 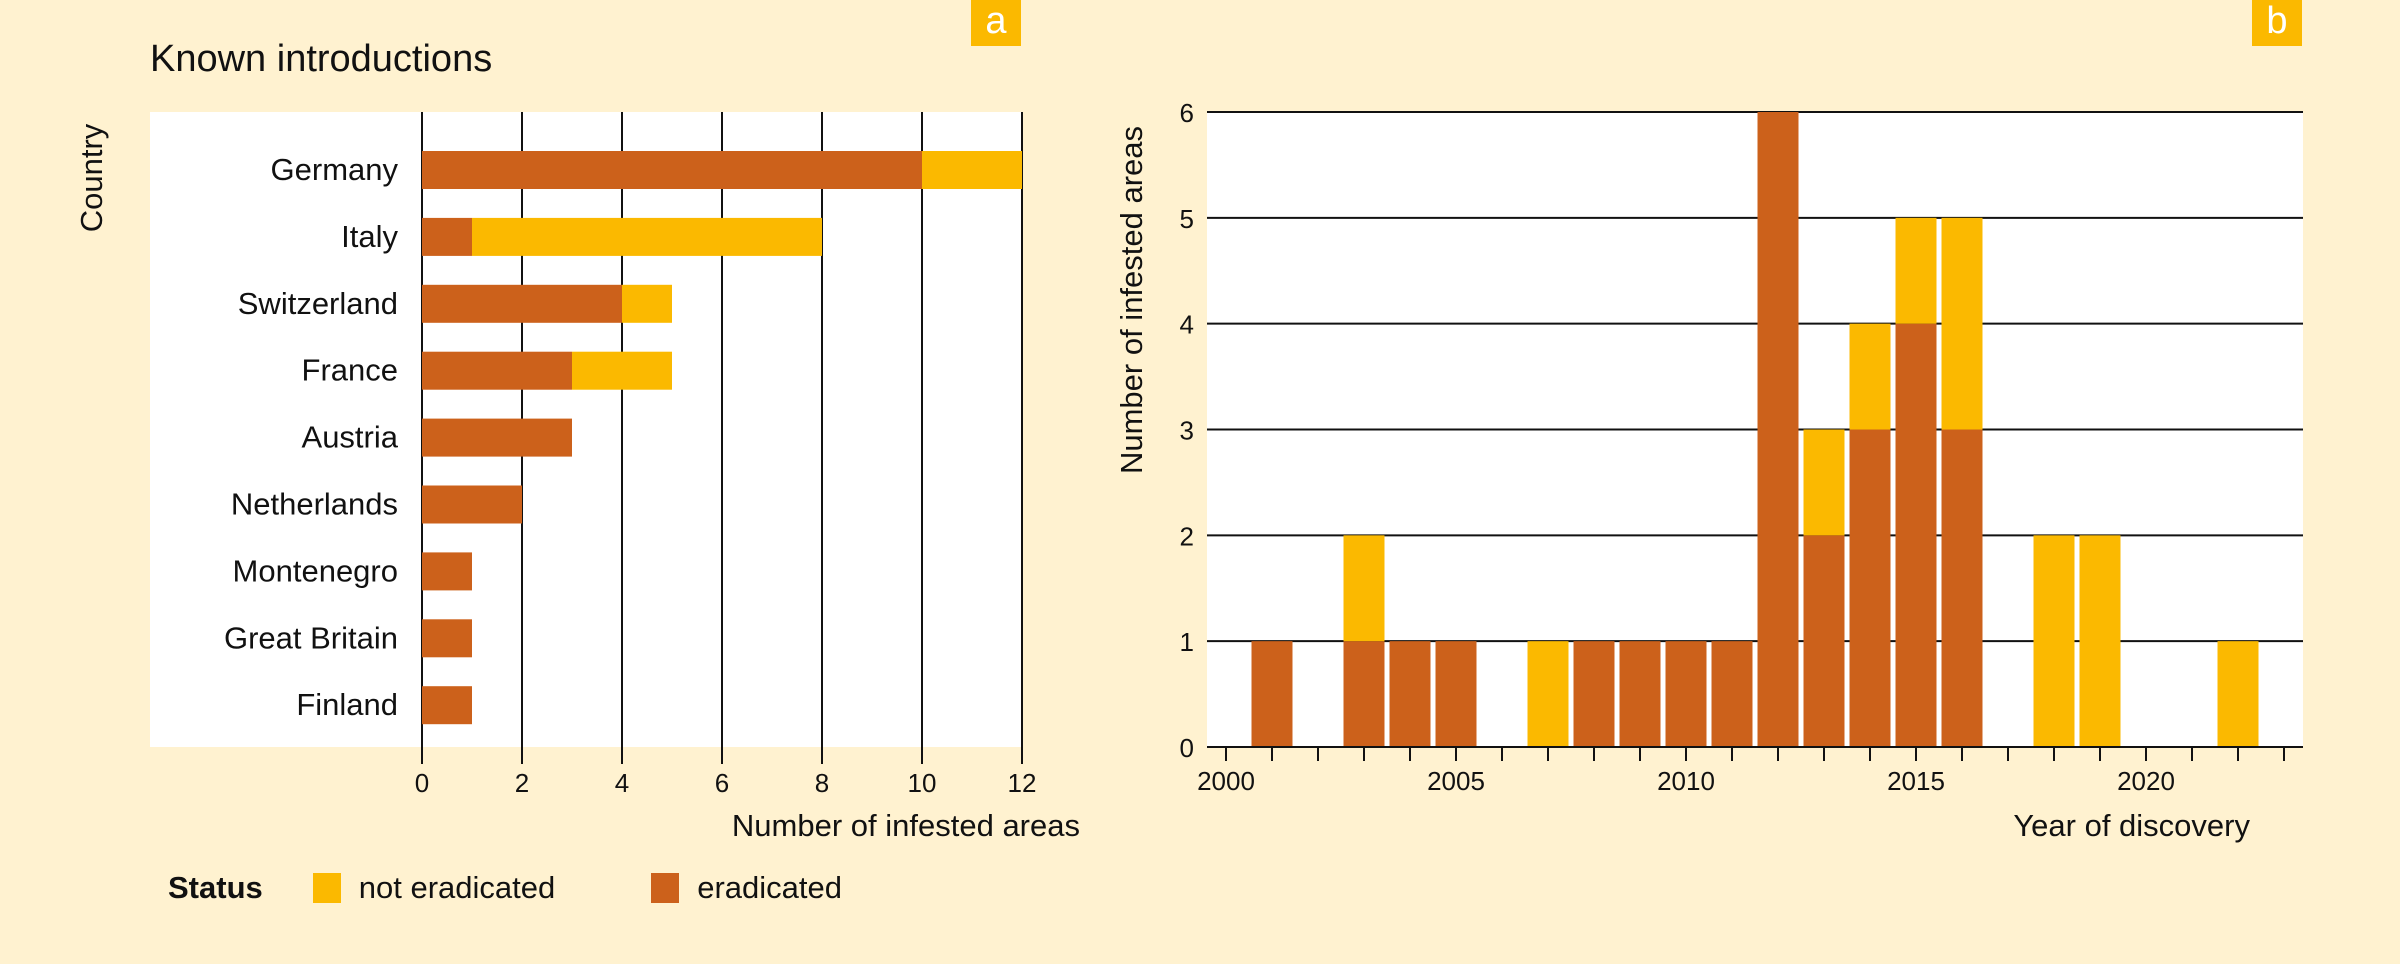 I want to click on panel-b-y-tick-label: 0, so click(x=1187, y=748).